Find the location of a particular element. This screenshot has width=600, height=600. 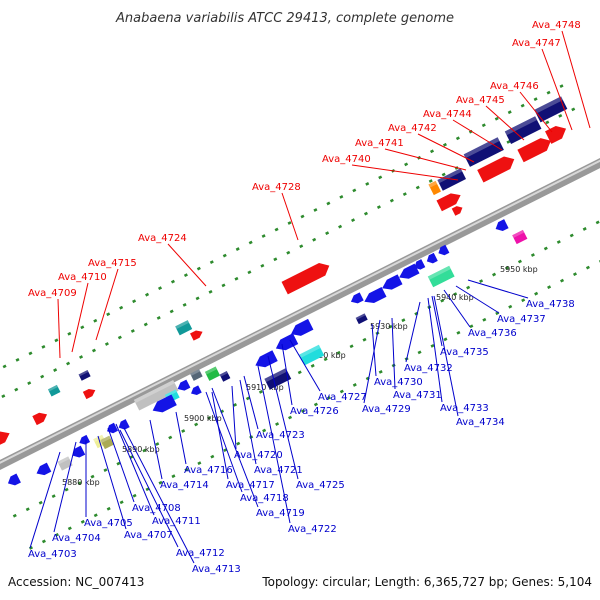

gene-label-top: Ava_4744 is located at coordinates (447, 114).